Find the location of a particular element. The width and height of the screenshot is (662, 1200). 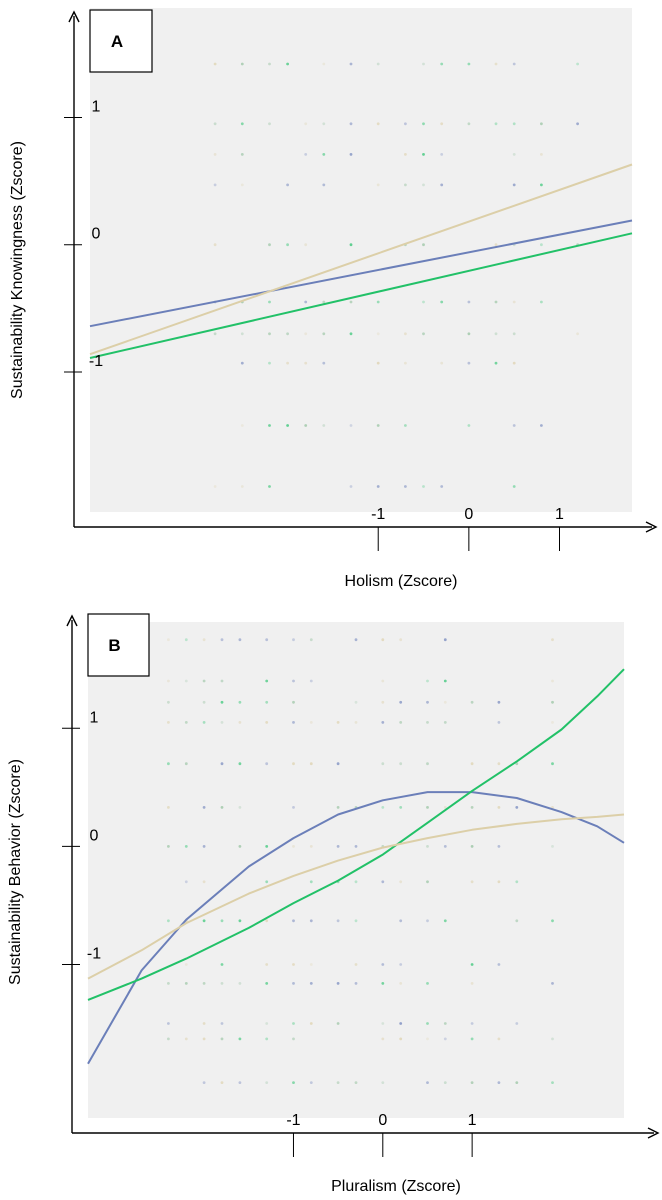

x-axis-title: Pluralism (Zscore) is located at coordinates (396, 1186).